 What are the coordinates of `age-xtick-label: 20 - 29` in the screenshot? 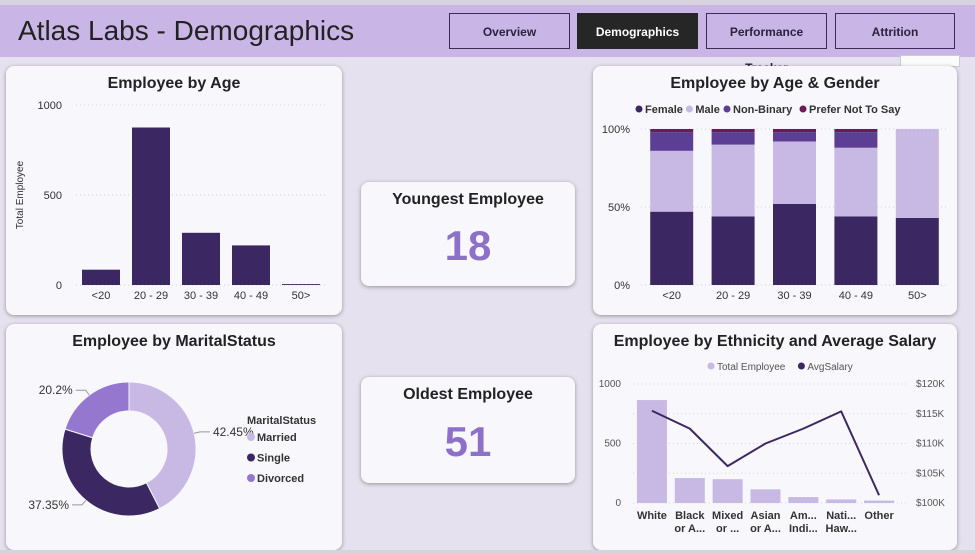 It's located at (151, 296).